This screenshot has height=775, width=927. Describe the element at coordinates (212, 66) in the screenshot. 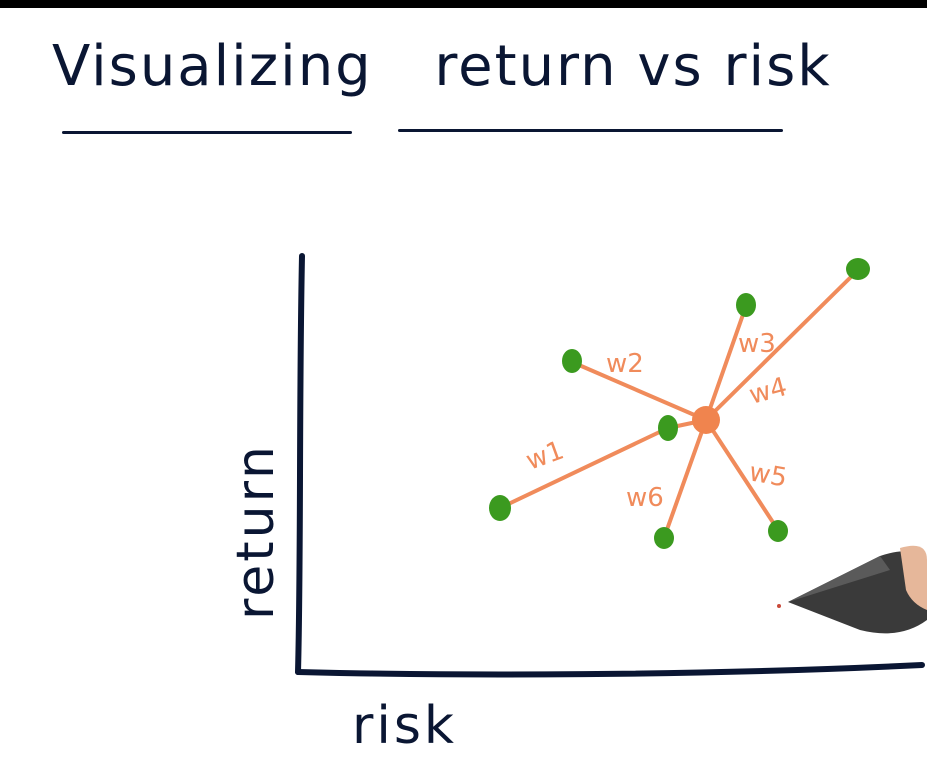

I see `title-word-visualizing: Visualizing` at that location.